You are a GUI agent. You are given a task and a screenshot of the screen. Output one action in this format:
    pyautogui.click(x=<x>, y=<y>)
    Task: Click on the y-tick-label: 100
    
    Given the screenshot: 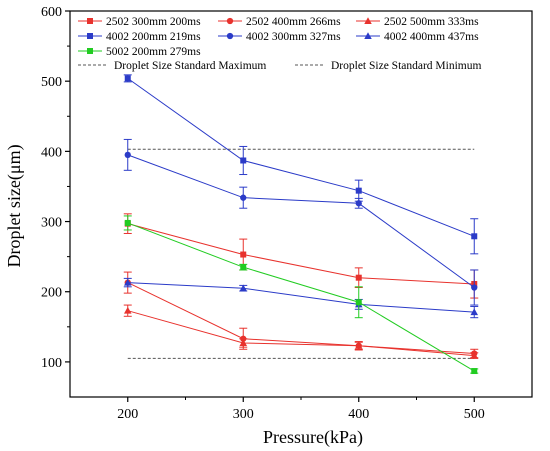 What is the action you would take?
    pyautogui.click(x=51, y=363)
    